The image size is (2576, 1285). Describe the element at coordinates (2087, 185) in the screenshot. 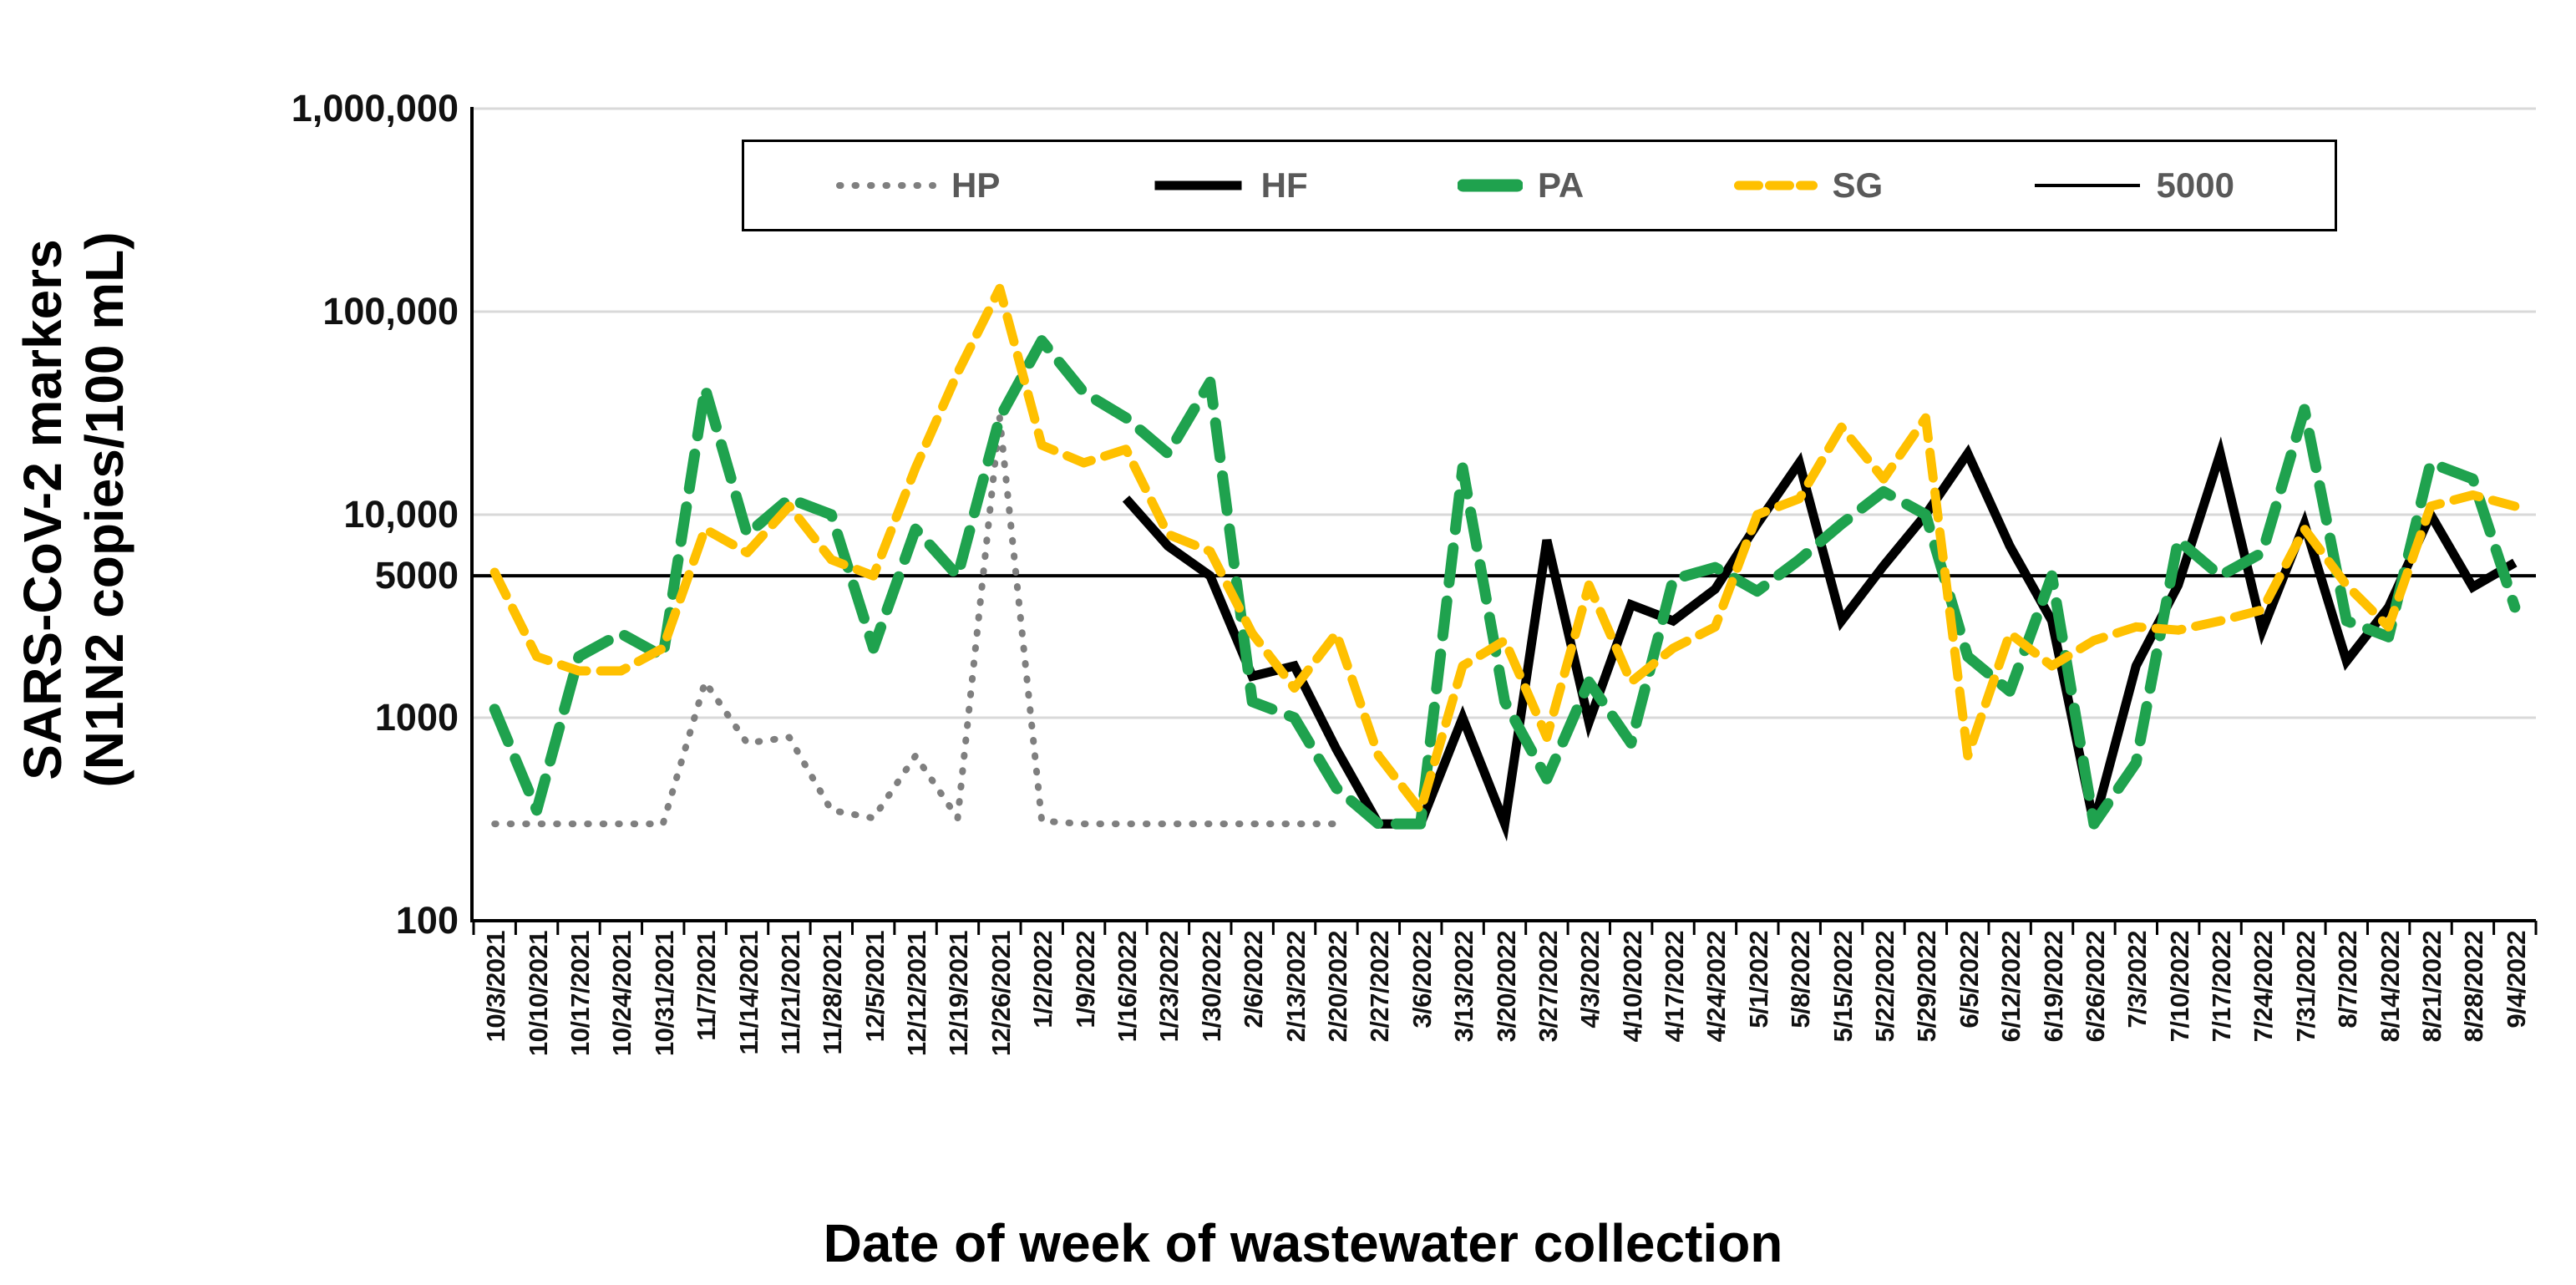

I see `legend-marker-5000-icon` at that location.